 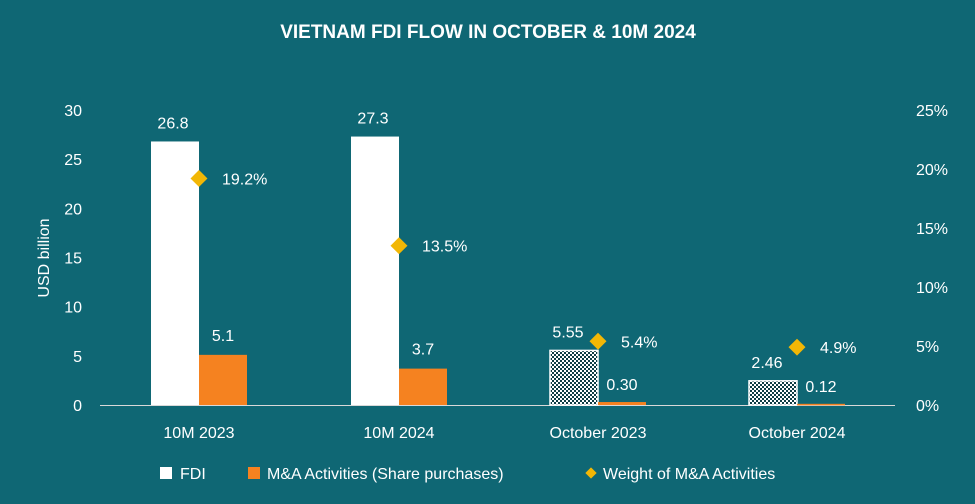 I want to click on x-tick-label: October 2023, so click(x=598, y=433).